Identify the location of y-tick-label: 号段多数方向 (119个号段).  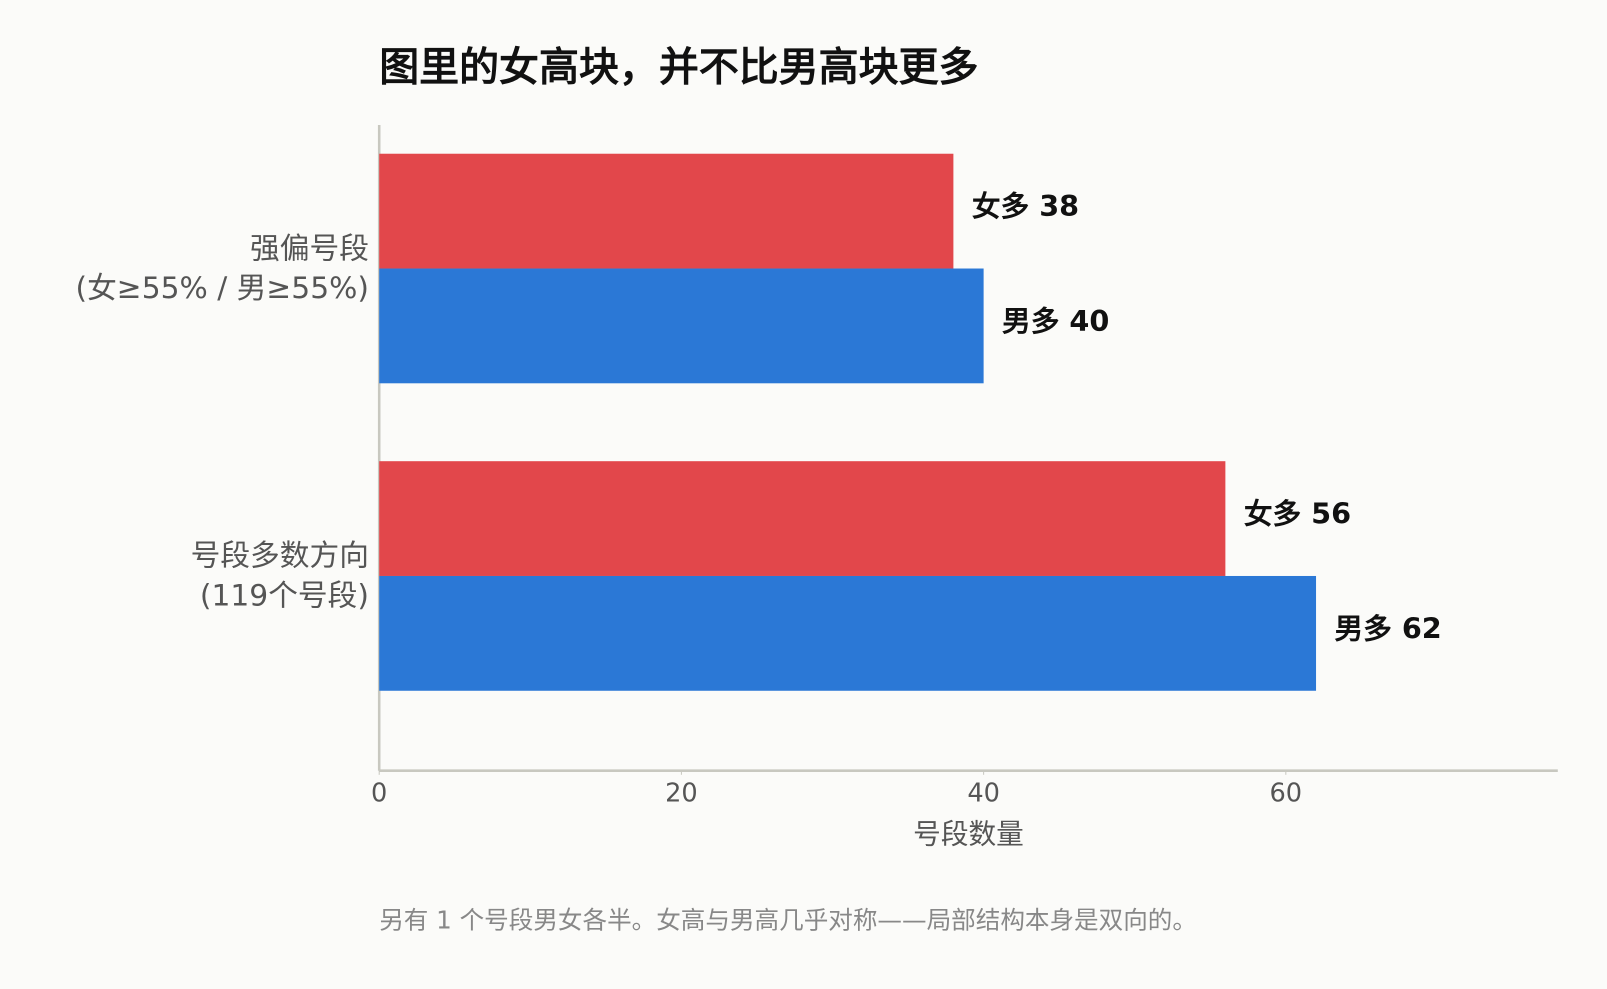
(279, 575).